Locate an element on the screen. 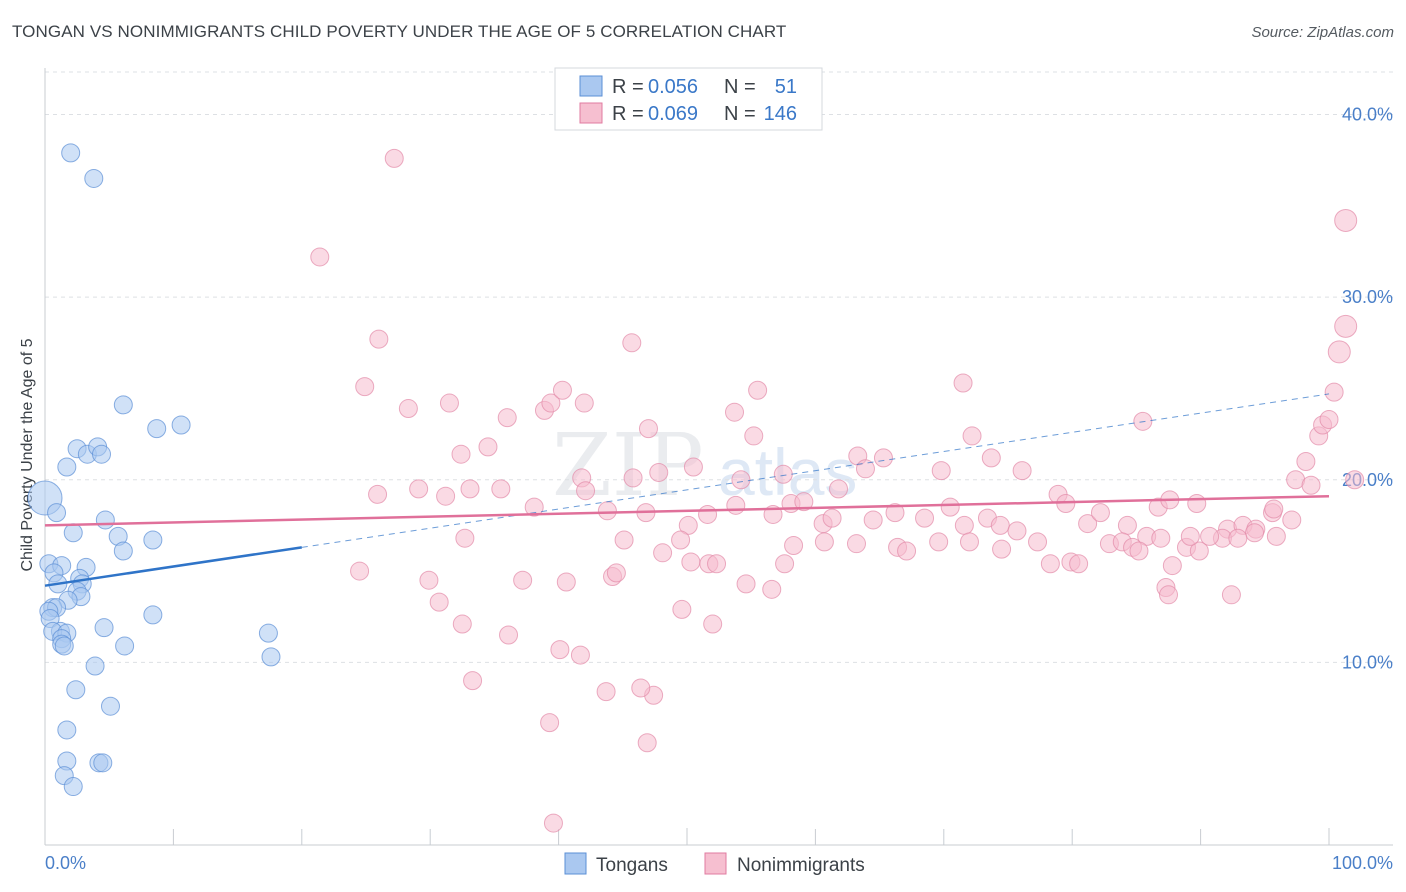  legend-r-label-nonimmigrants: R = is located at coordinates (628, 114).